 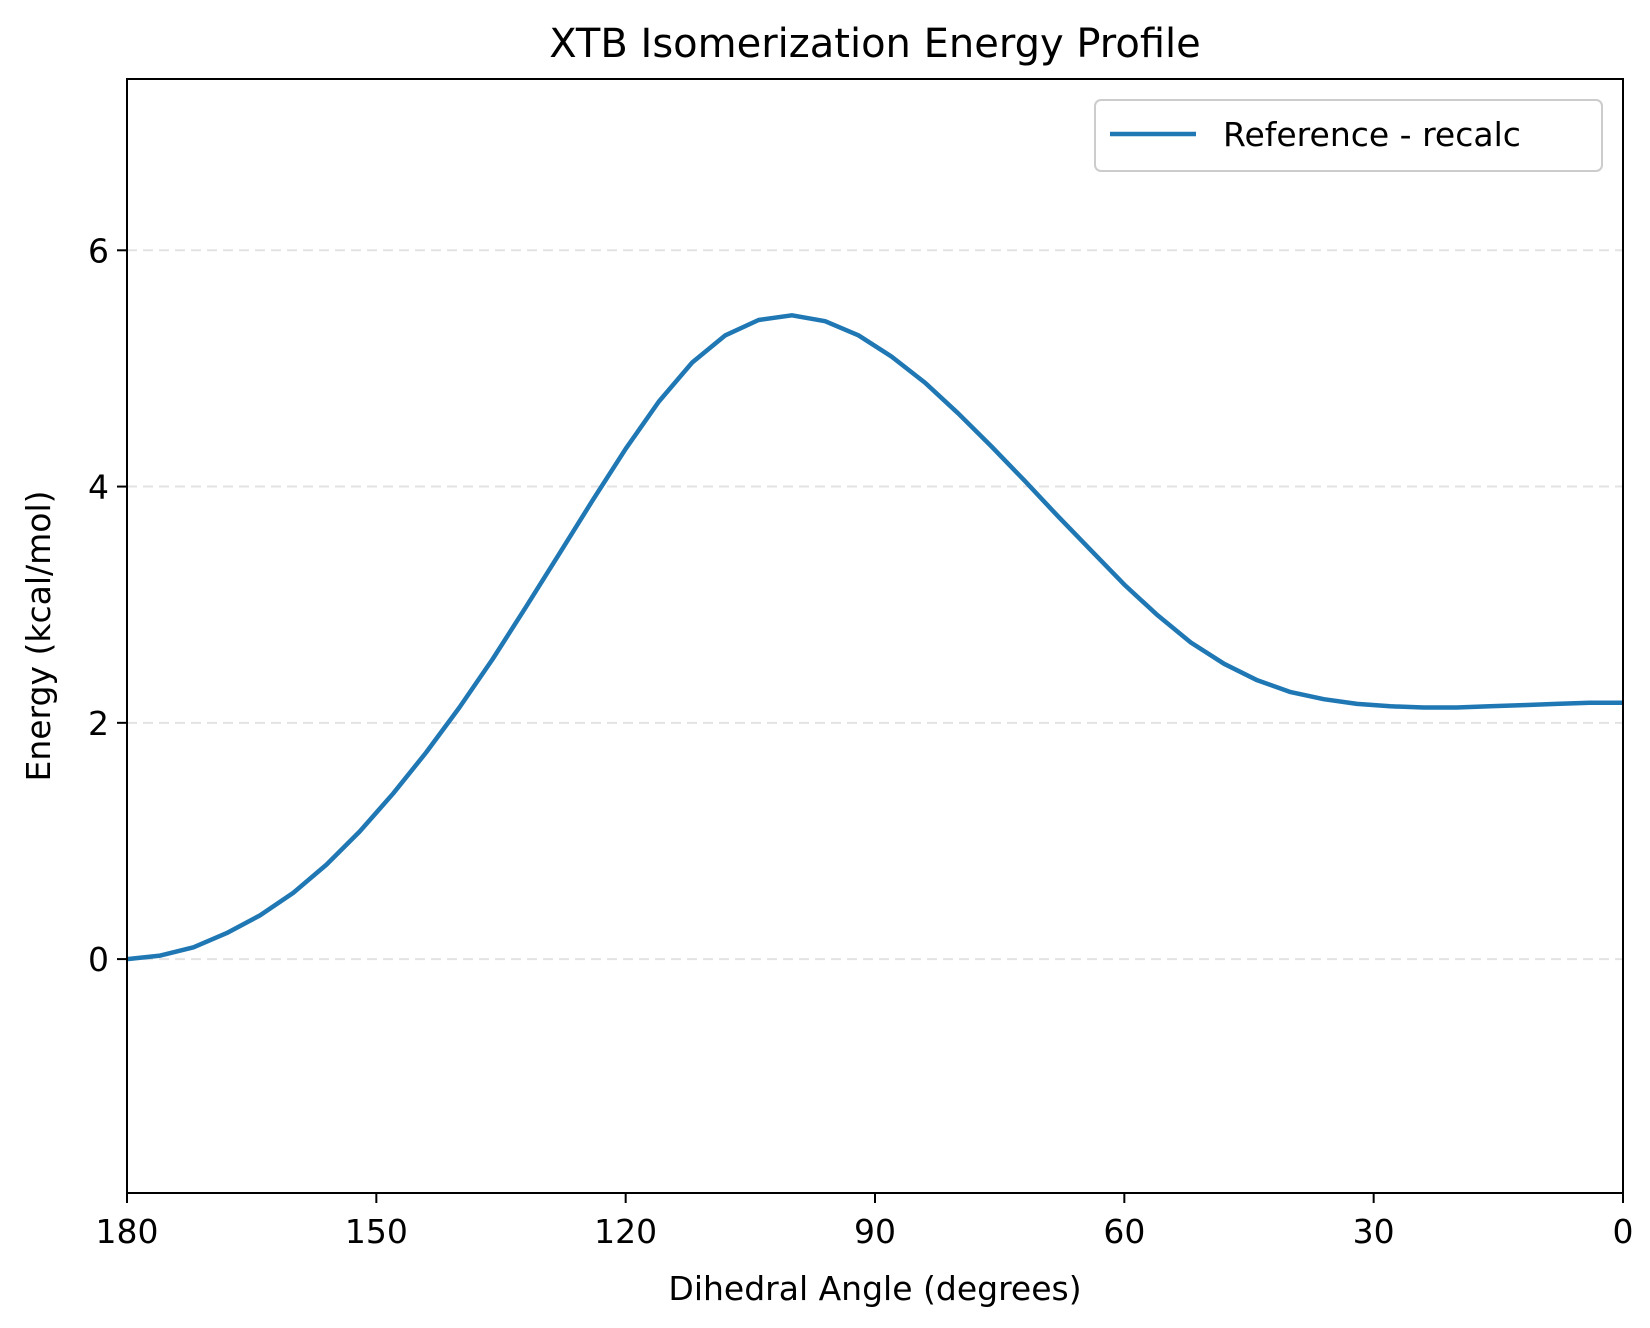 What do you see at coordinates (875, 1231) in the screenshot?
I see `x-tick-label-3: 90` at bounding box center [875, 1231].